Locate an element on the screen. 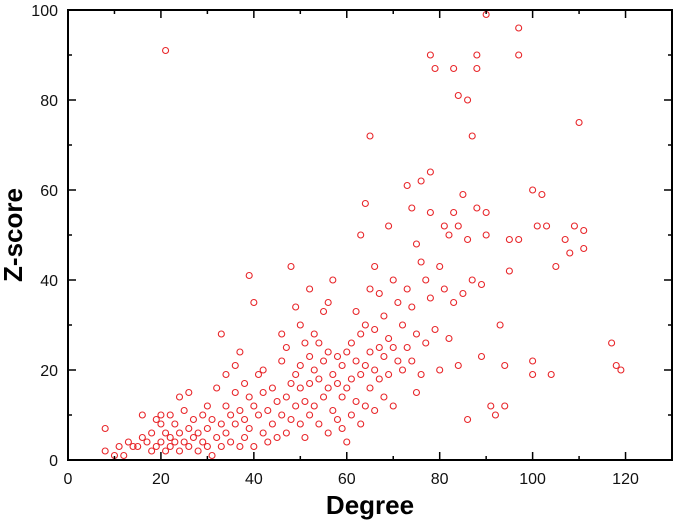  x-axis-title: Degree is located at coordinates (370, 505).